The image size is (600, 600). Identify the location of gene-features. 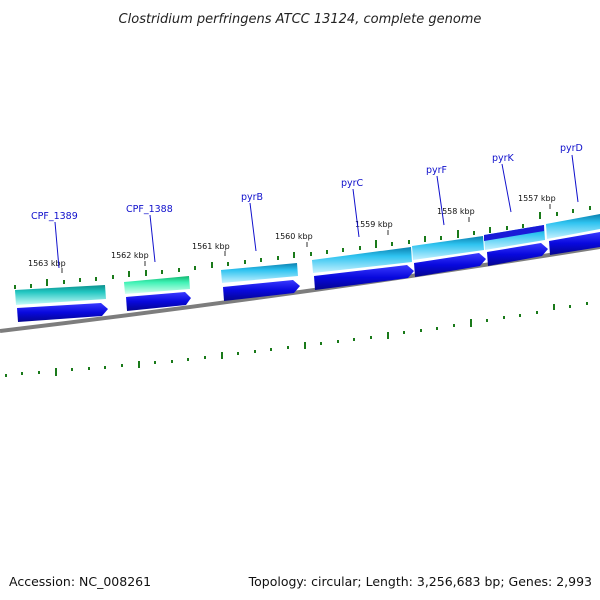
(307, 259).